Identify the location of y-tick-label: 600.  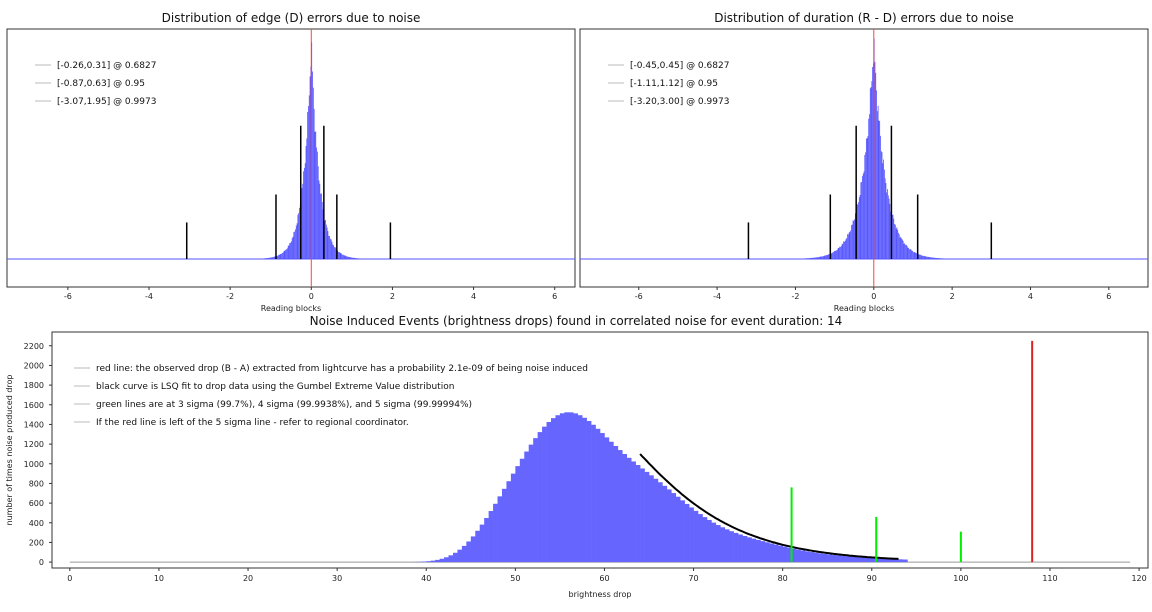
(36, 503).